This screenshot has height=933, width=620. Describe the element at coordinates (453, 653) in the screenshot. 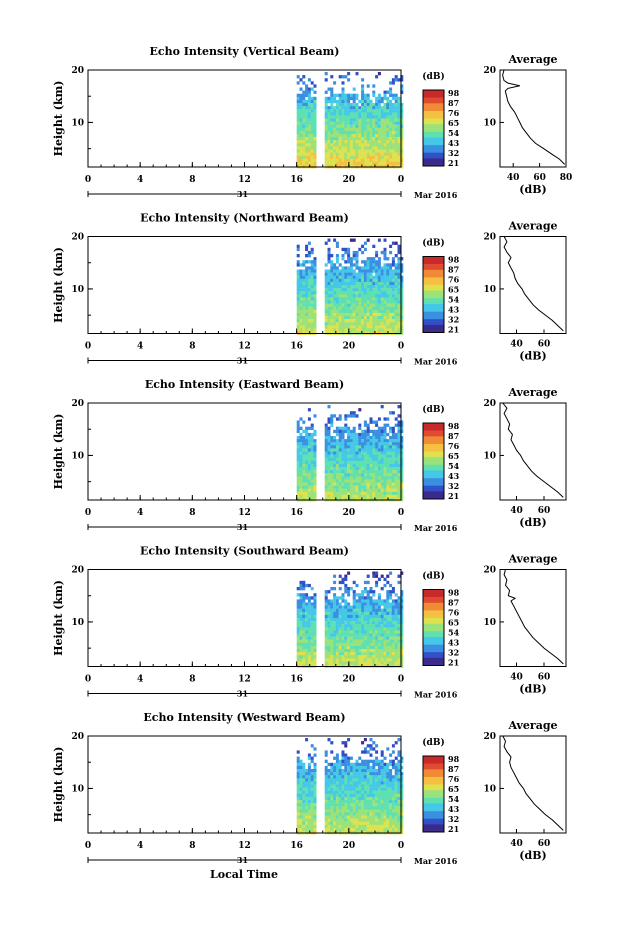

I see `colorbar-tick-label: 32` at that location.